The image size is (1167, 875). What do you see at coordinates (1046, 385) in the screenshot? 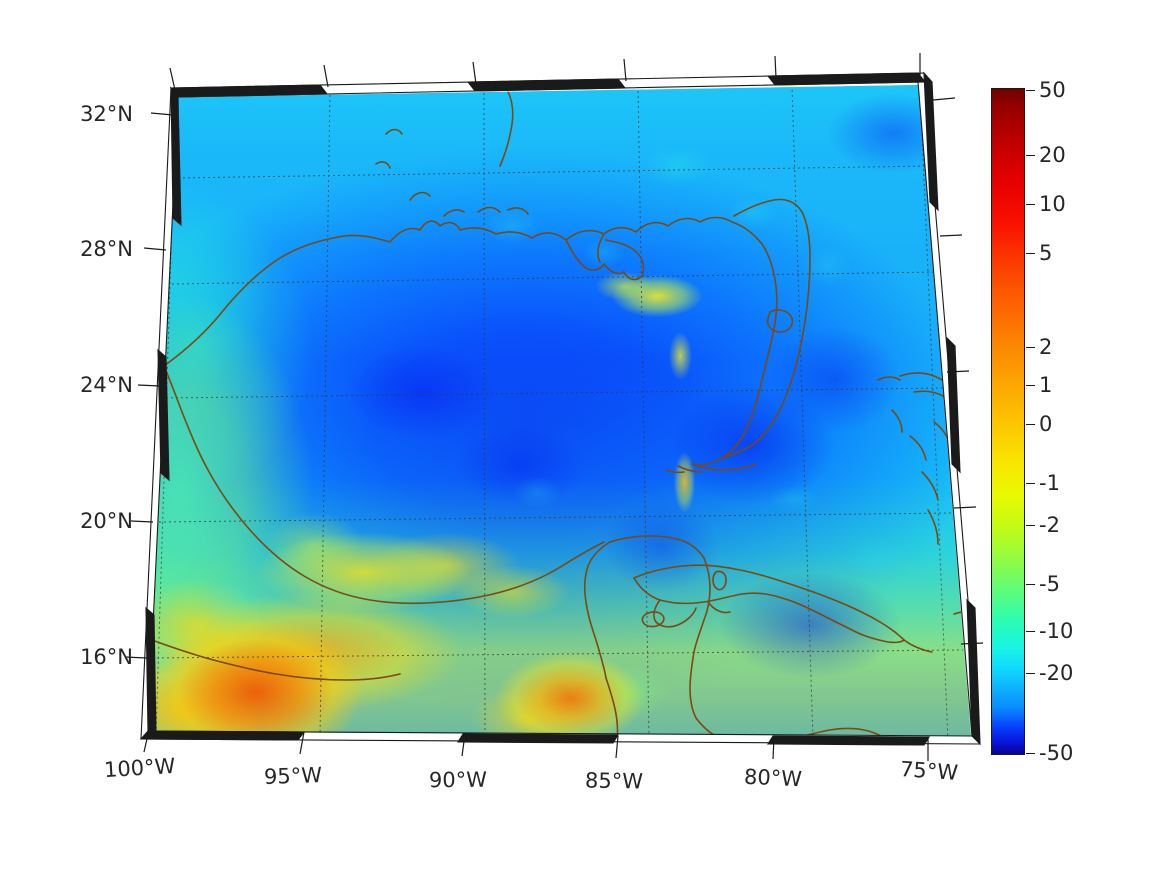
I see `colorbar-label-1: 1` at bounding box center [1046, 385].